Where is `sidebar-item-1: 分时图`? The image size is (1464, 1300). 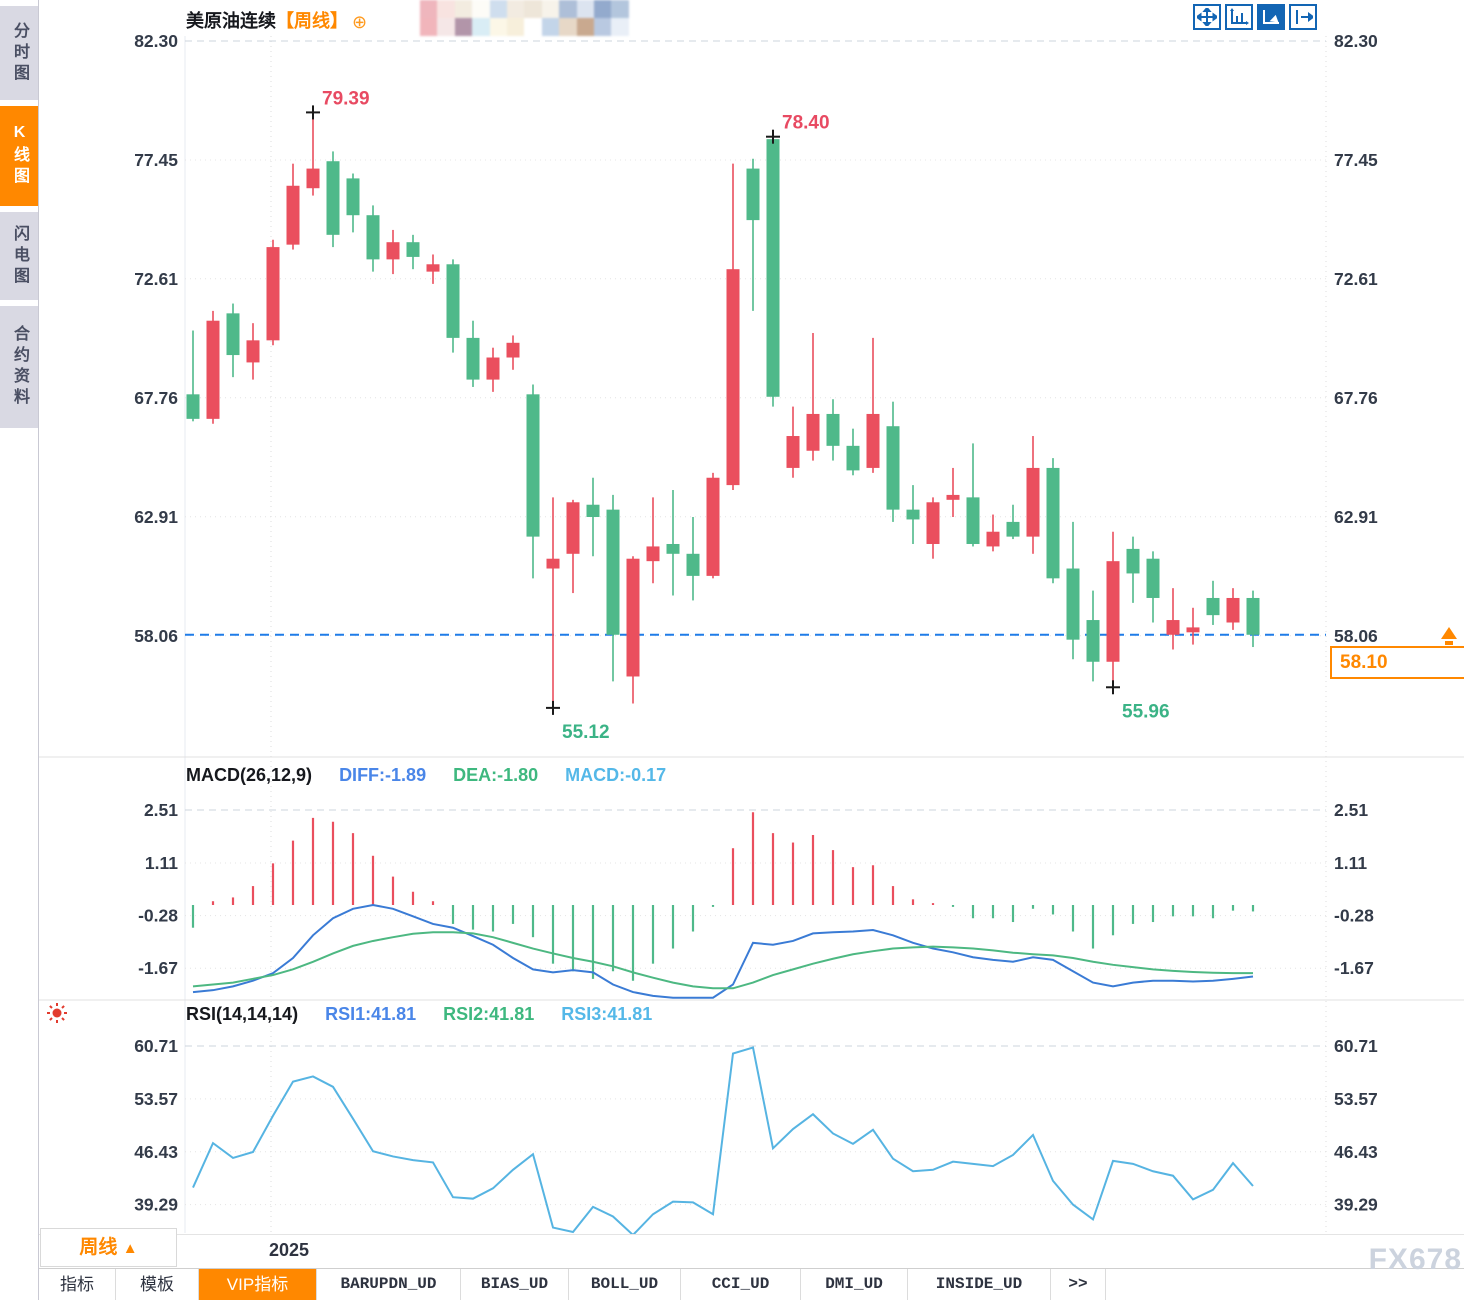 sidebar-item-1: 分时图 is located at coordinates (19, 53).